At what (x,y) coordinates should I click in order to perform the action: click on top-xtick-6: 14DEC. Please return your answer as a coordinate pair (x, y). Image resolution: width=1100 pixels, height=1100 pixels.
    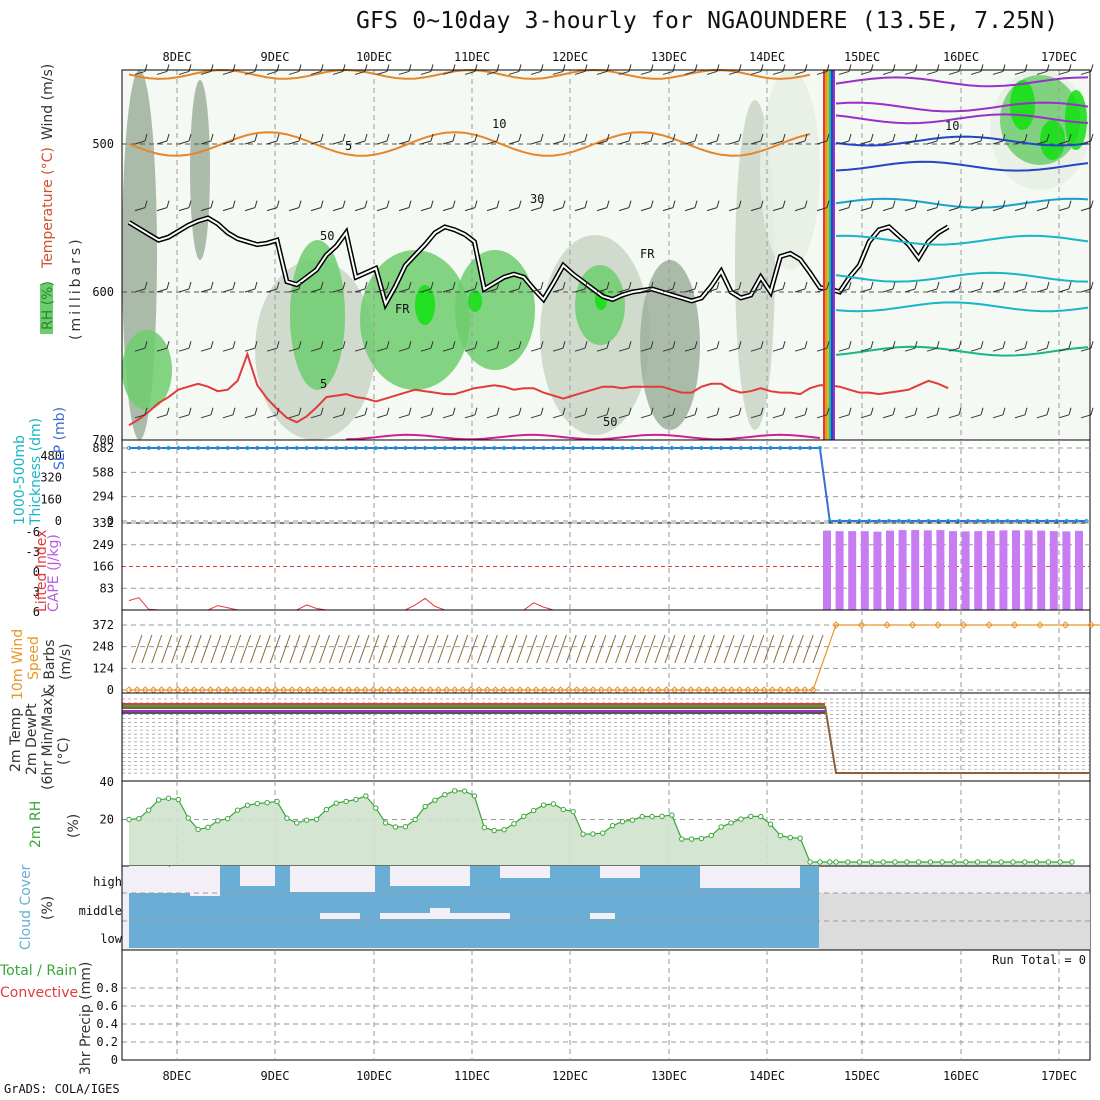
    Looking at the image, I should click on (767, 57).